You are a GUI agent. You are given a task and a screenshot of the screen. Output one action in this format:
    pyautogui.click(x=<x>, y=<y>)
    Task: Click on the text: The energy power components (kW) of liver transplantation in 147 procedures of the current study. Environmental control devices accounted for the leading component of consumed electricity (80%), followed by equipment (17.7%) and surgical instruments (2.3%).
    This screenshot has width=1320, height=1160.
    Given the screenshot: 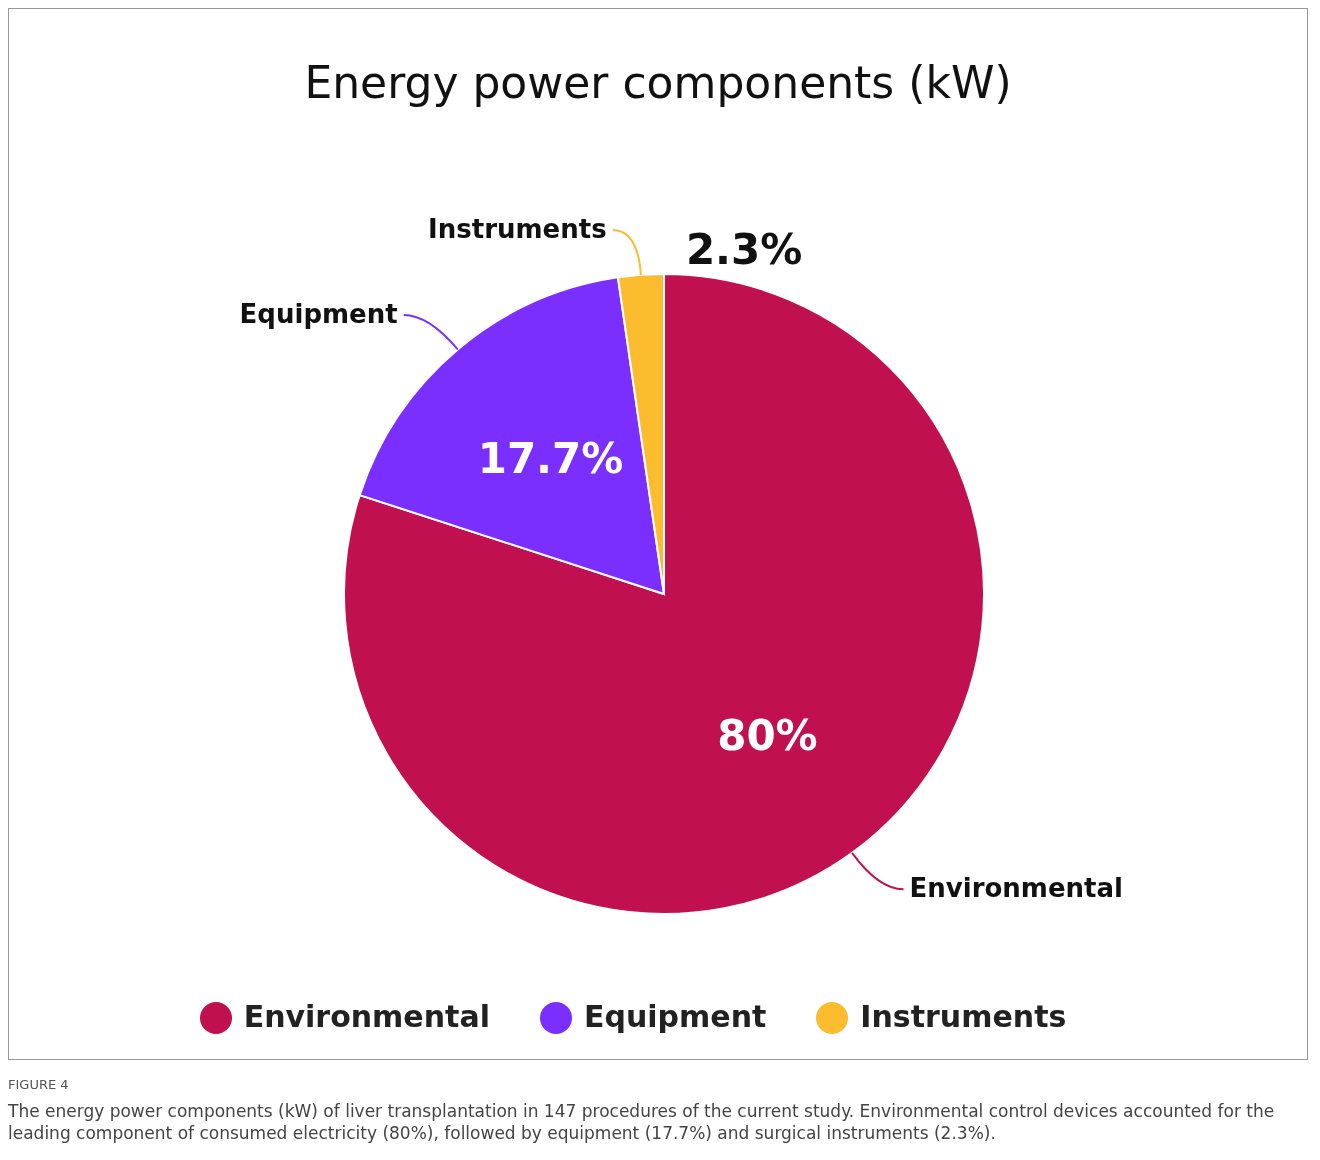 What is the action you would take?
    pyautogui.click(x=642, y=1122)
    